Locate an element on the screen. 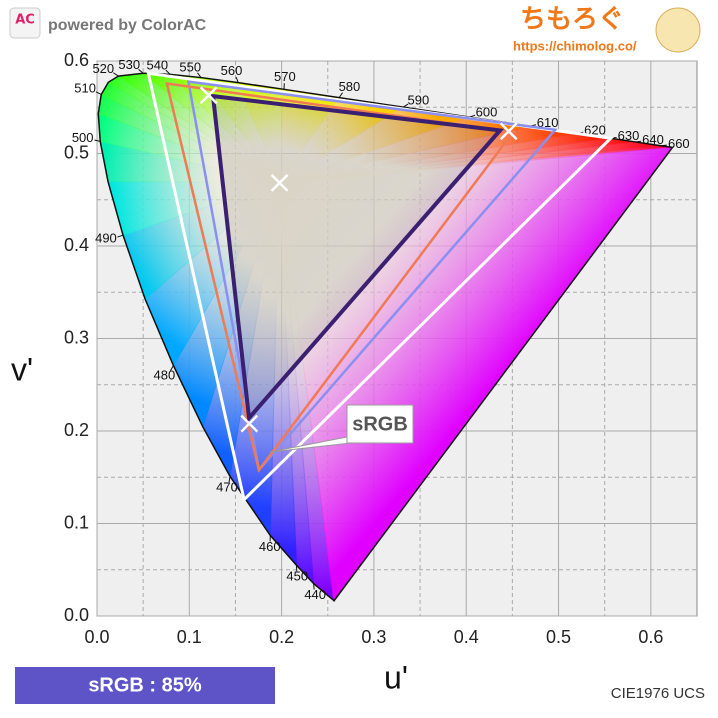  y-tick-label: 0.4 is located at coordinates (76, 245).